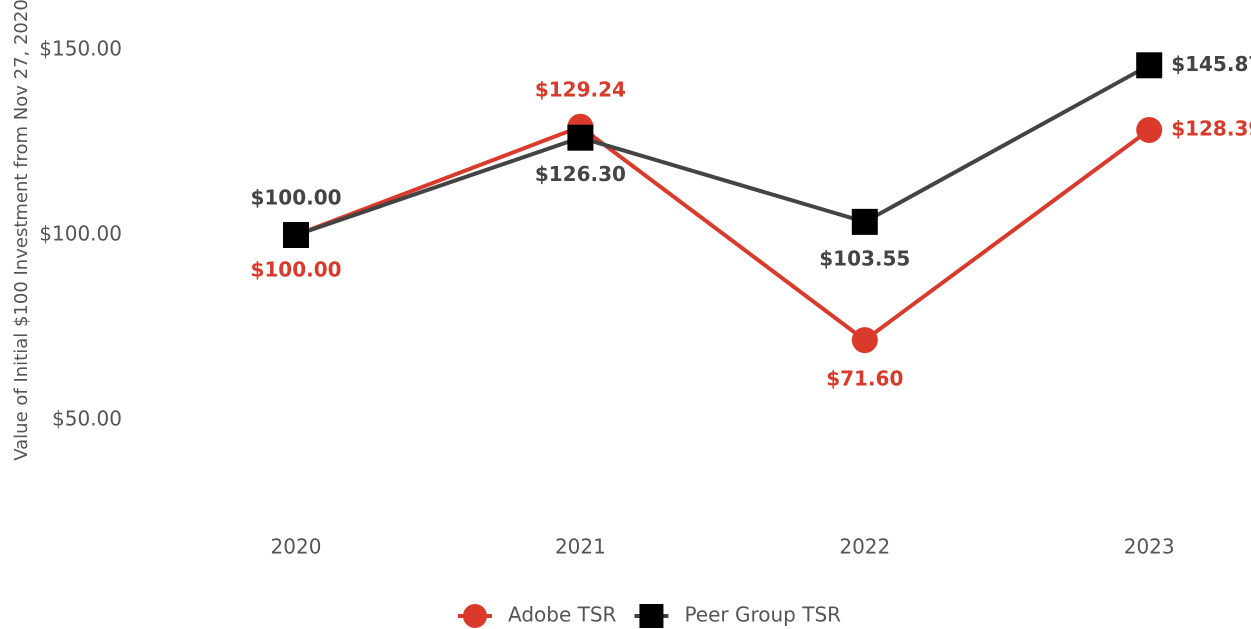 This screenshot has height=629, width=1251. Describe the element at coordinates (762, 615) in the screenshot. I see `legend-label: Peer Group TSR` at that location.